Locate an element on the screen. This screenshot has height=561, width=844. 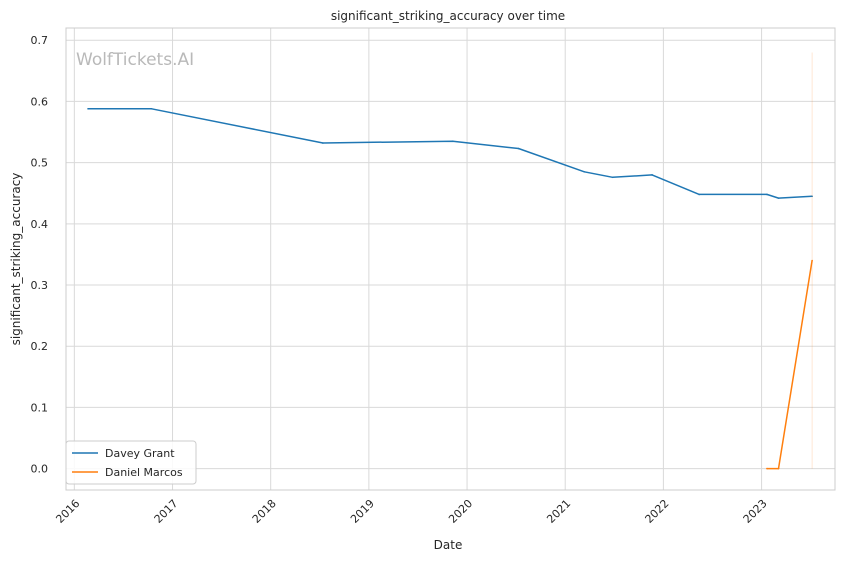
legend: Davey Grant Daniel Marcos is located at coordinates (131, 462).